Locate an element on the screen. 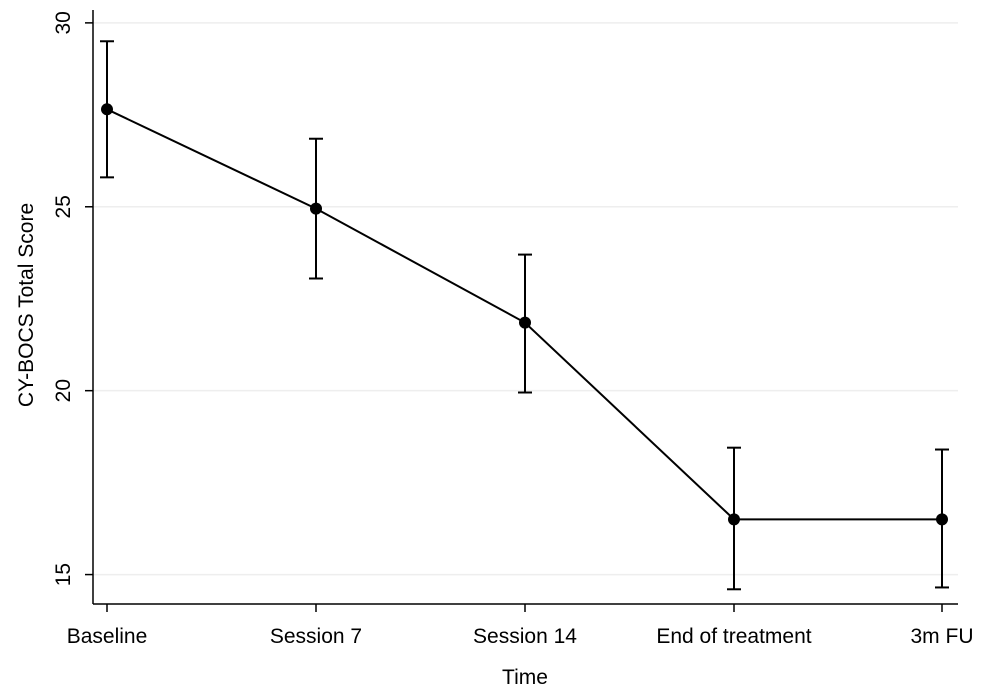  y-axis-label: CY-BOCS Total Score is located at coordinates (26, 305).